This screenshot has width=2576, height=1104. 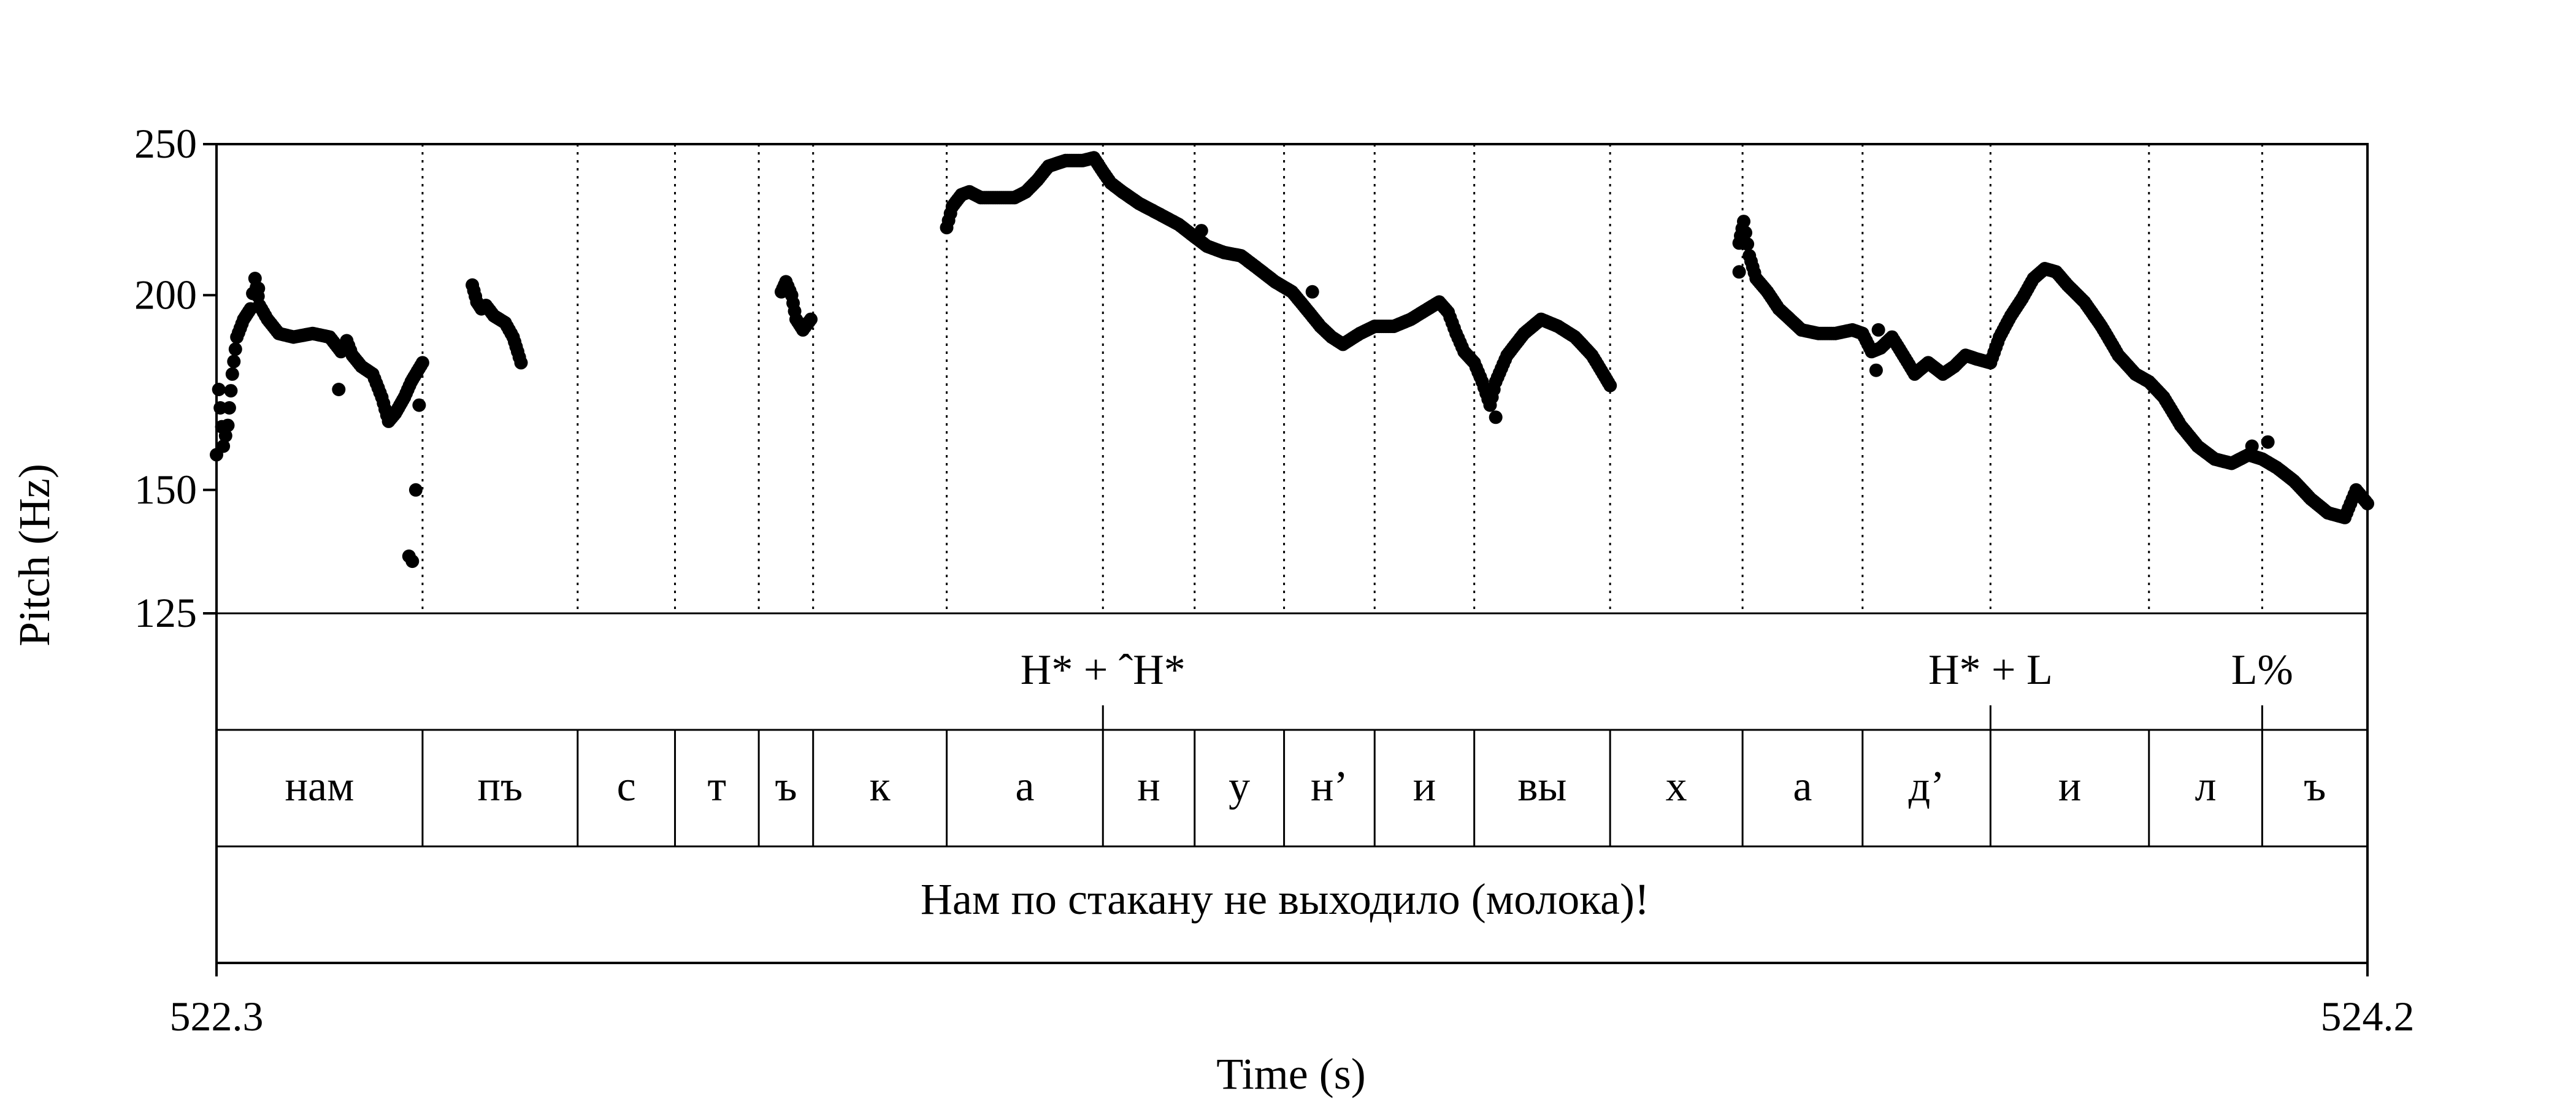 What do you see at coordinates (1285, 899) in the screenshot?
I see `sentence-label: Нам по стакану не выходило (молока)!` at bounding box center [1285, 899].